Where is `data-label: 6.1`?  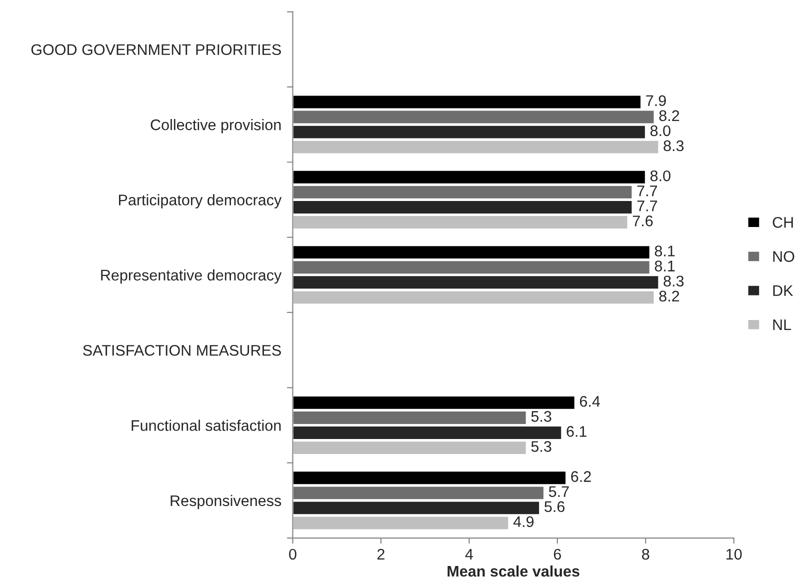 data-label: 6.1 is located at coordinates (576, 431).